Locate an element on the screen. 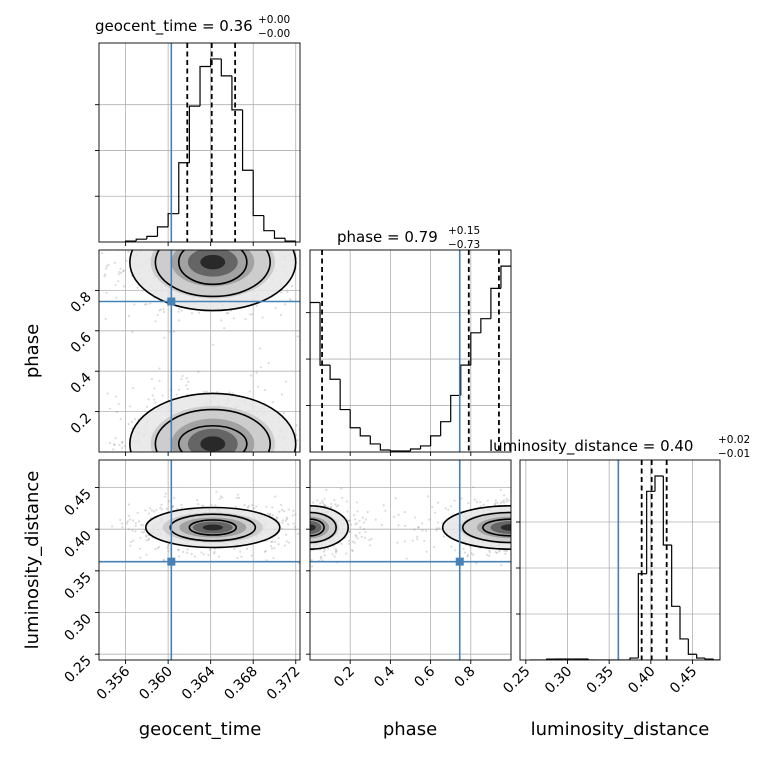  truth-marker is located at coordinates (459, 561).